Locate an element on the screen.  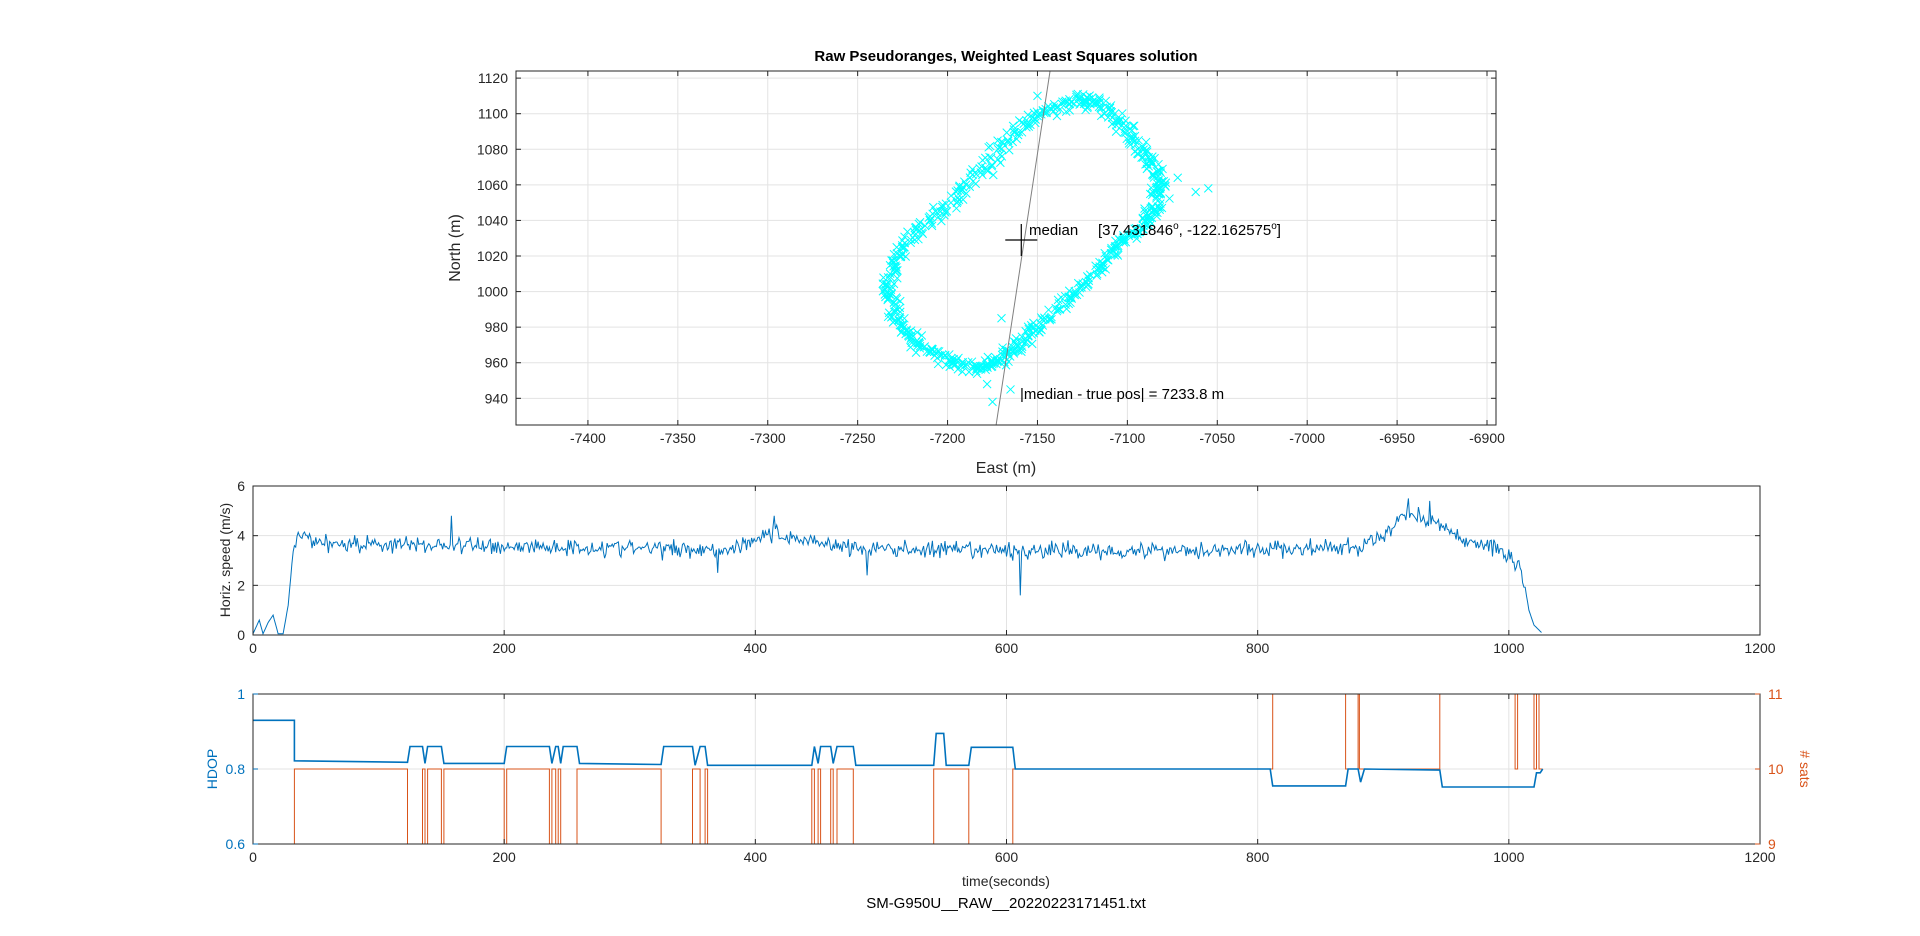
x-tick-label: -7300 is located at coordinates (768, 438).